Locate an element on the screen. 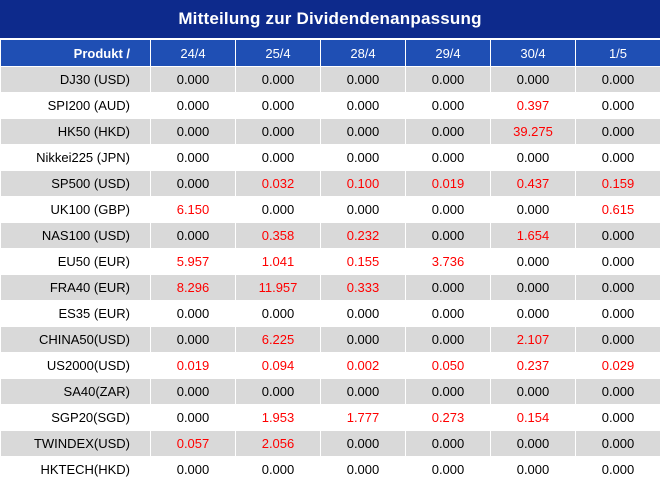 Image resolution: width=660 pixels, height=483 pixels. value-cell: 11.957 is located at coordinates (278, 287).